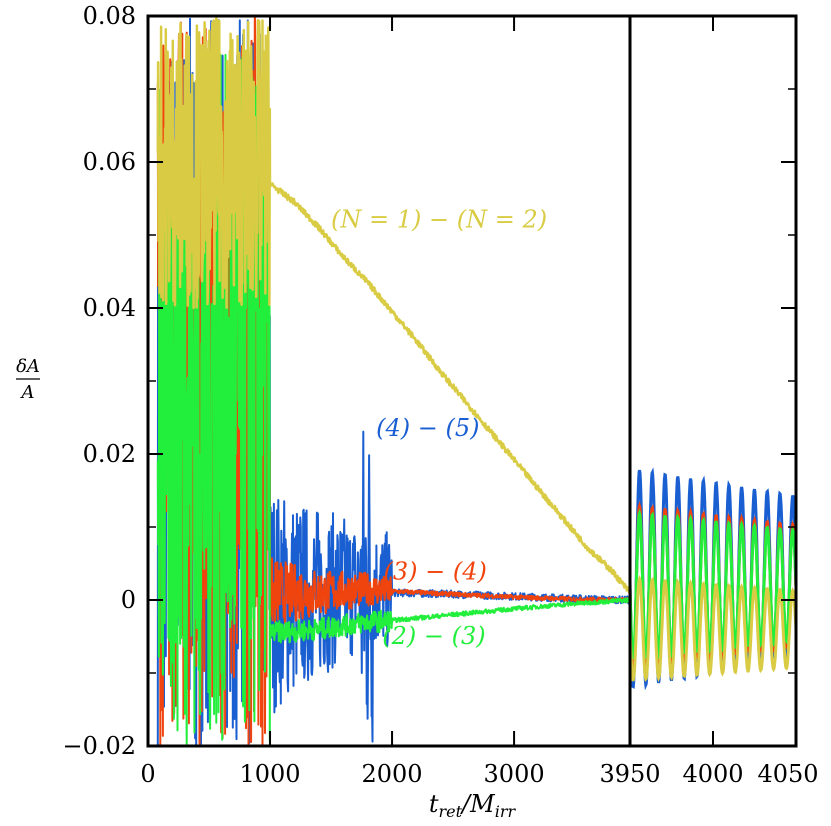 Image resolution: width=831 pixels, height=826 pixels. Describe the element at coordinates (27, 392) in the screenshot. I see `svg-text: A` at that location.